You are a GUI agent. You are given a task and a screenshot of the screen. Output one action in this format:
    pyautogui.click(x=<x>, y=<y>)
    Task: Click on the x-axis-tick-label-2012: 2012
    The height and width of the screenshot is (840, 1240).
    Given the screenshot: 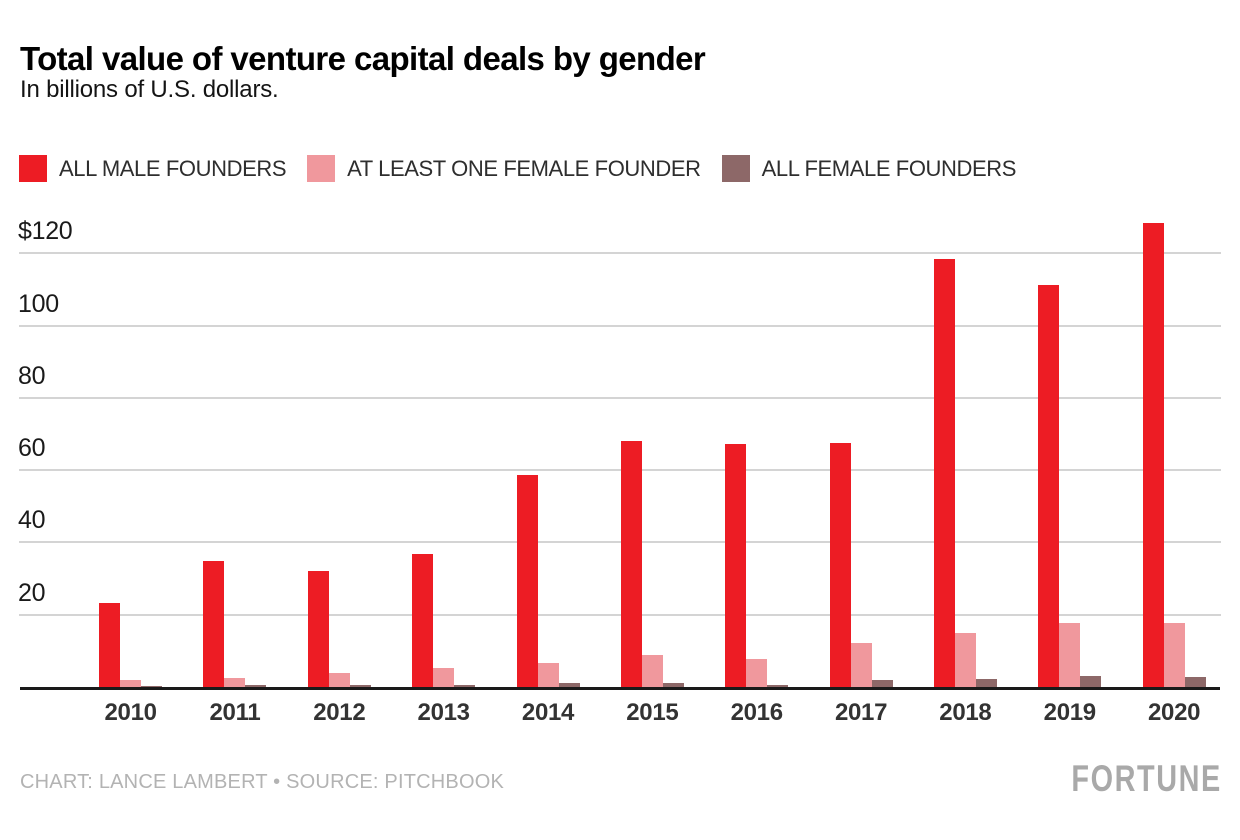 What is the action you would take?
    pyautogui.click(x=339, y=712)
    